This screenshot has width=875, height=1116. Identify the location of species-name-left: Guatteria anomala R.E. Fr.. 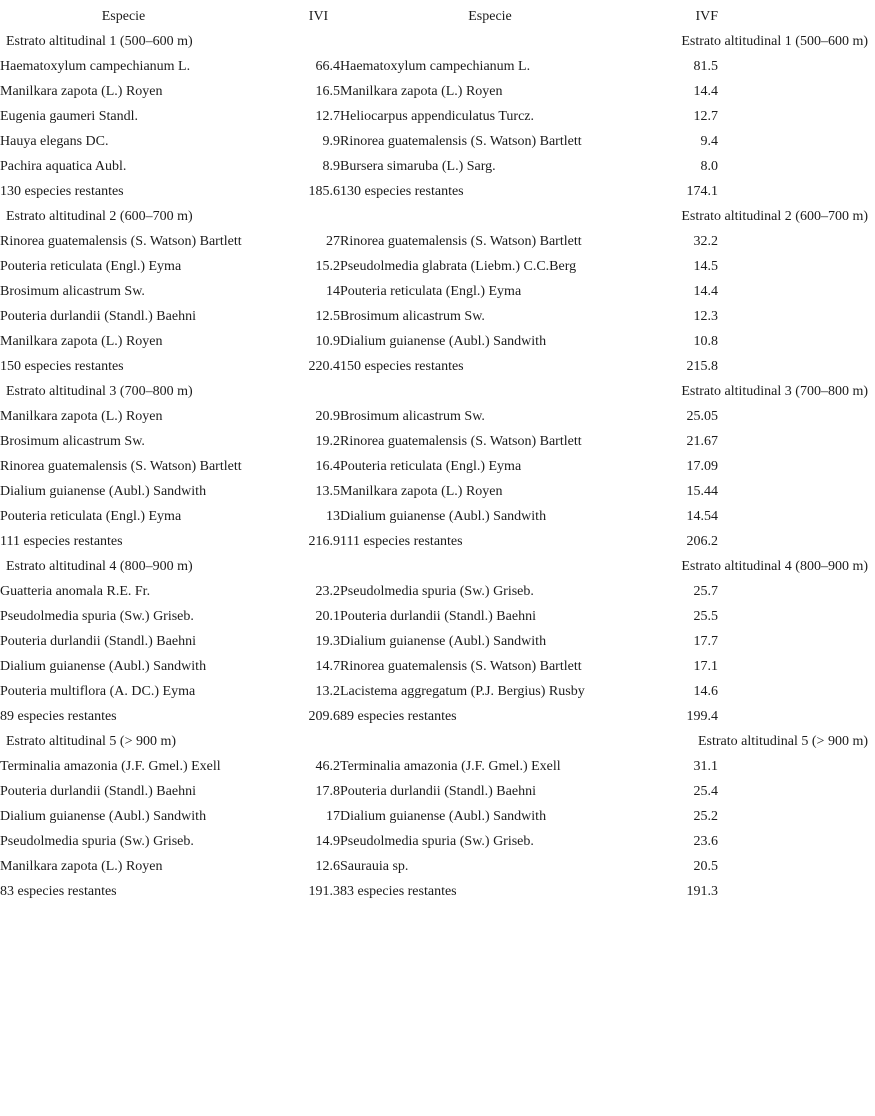
(75, 591).